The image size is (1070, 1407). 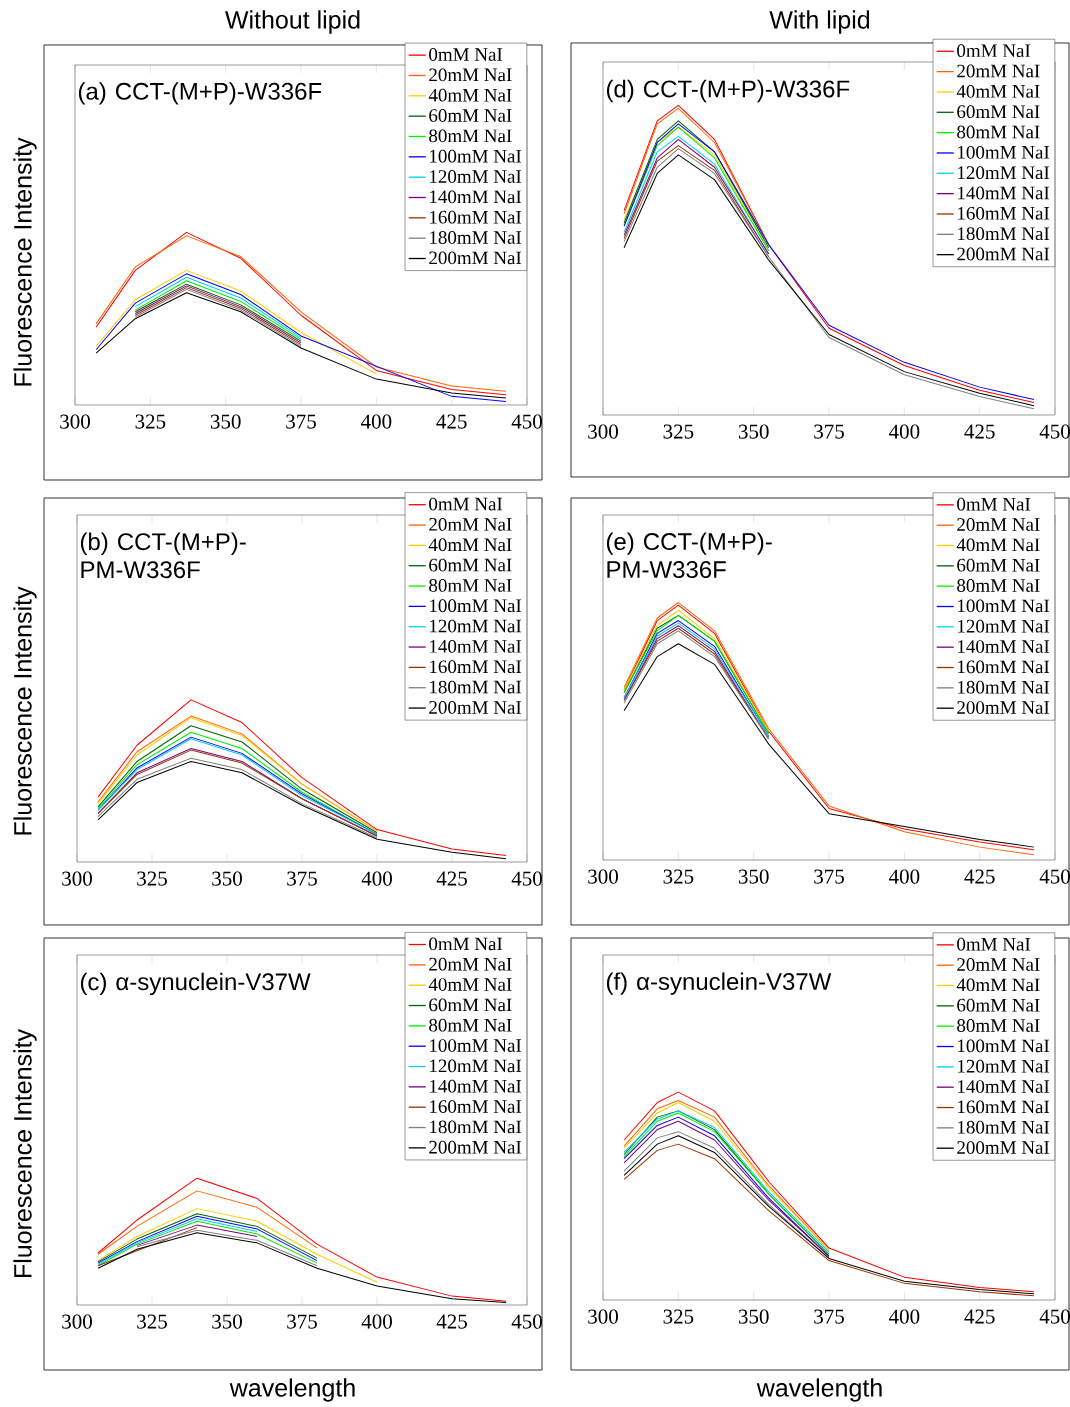 What do you see at coordinates (195, 984) in the screenshot?
I see `chart-title: (c) α-synuclein-V37W` at bounding box center [195, 984].